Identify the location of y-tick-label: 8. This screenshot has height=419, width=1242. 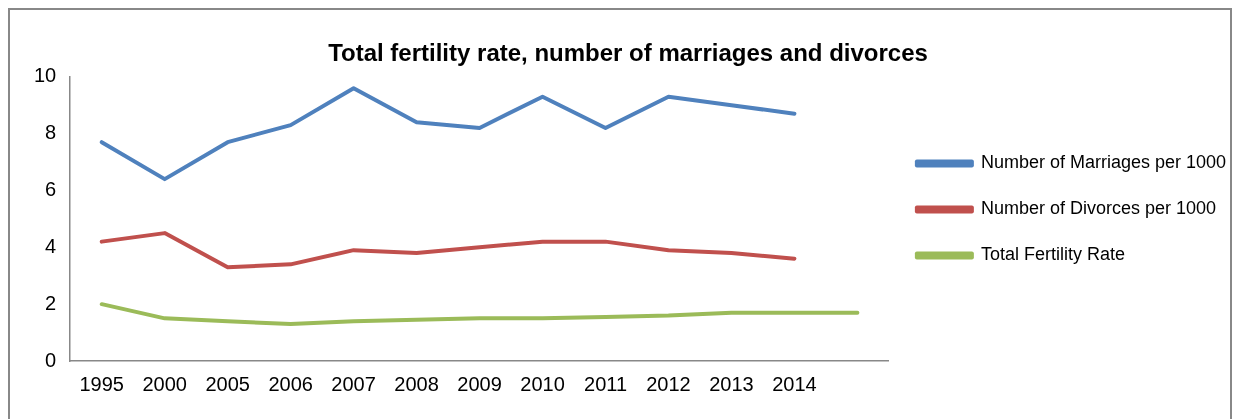
(51, 132).